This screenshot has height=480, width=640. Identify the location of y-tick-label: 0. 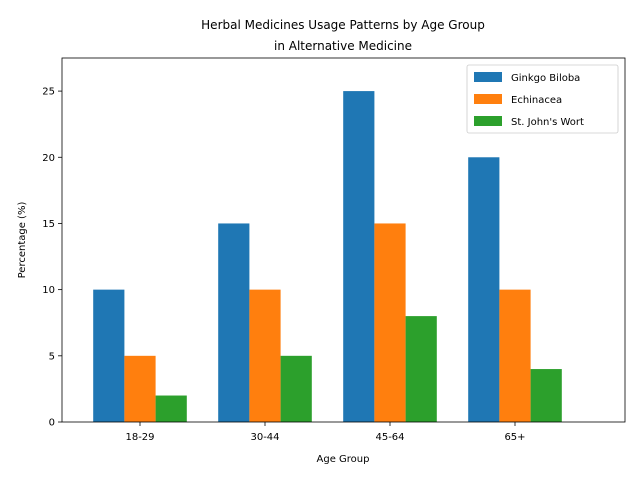
(52, 423).